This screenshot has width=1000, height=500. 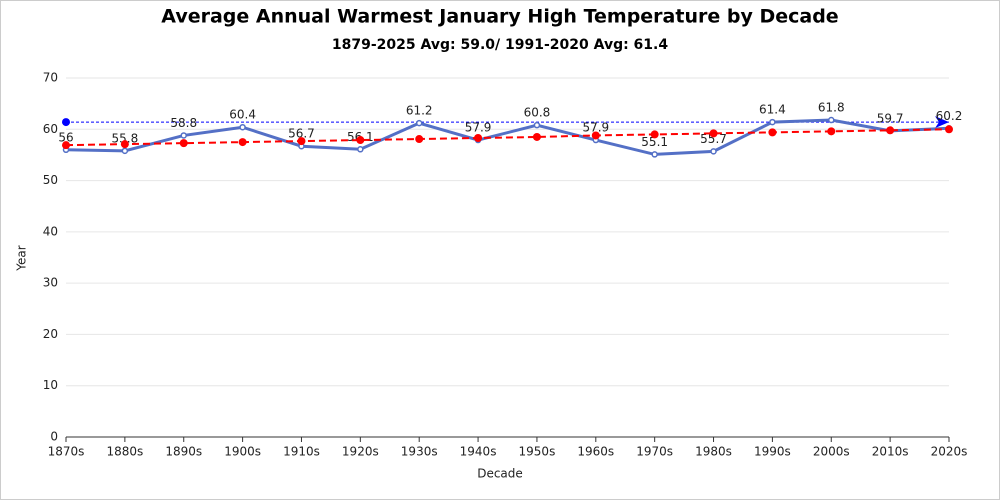 I want to click on x-tick-label: 1900s, so click(x=242, y=452).